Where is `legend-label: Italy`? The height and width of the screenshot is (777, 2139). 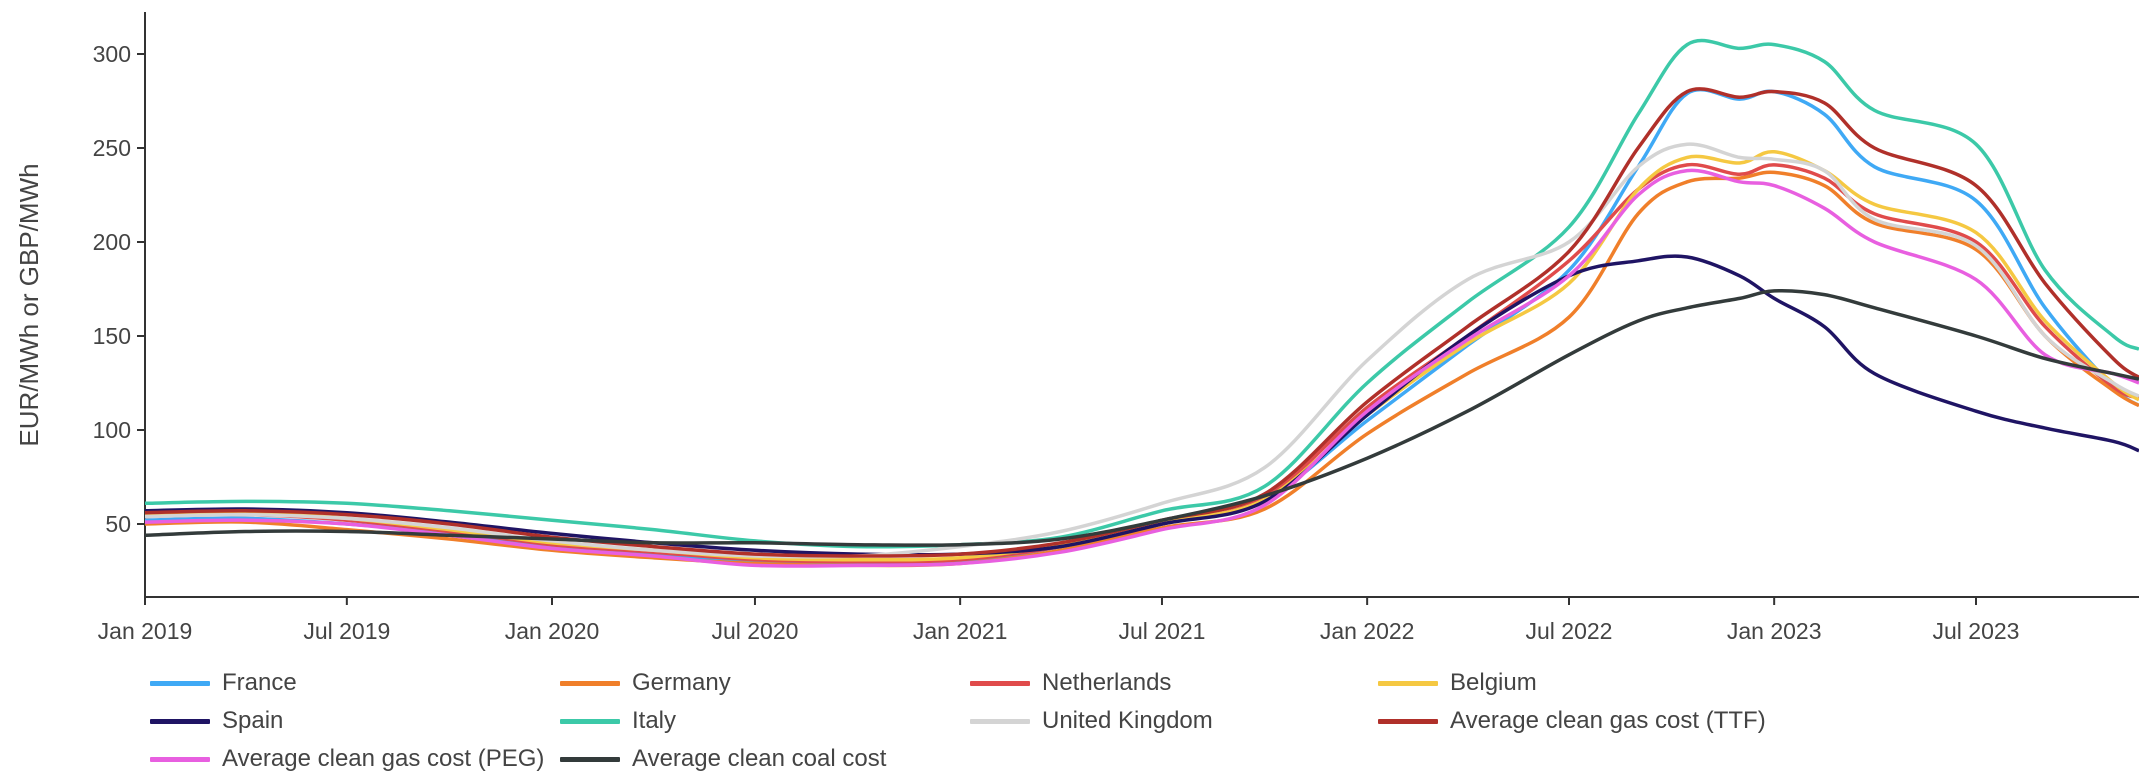 legend-label: Italy is located at coordinates (654, 720).